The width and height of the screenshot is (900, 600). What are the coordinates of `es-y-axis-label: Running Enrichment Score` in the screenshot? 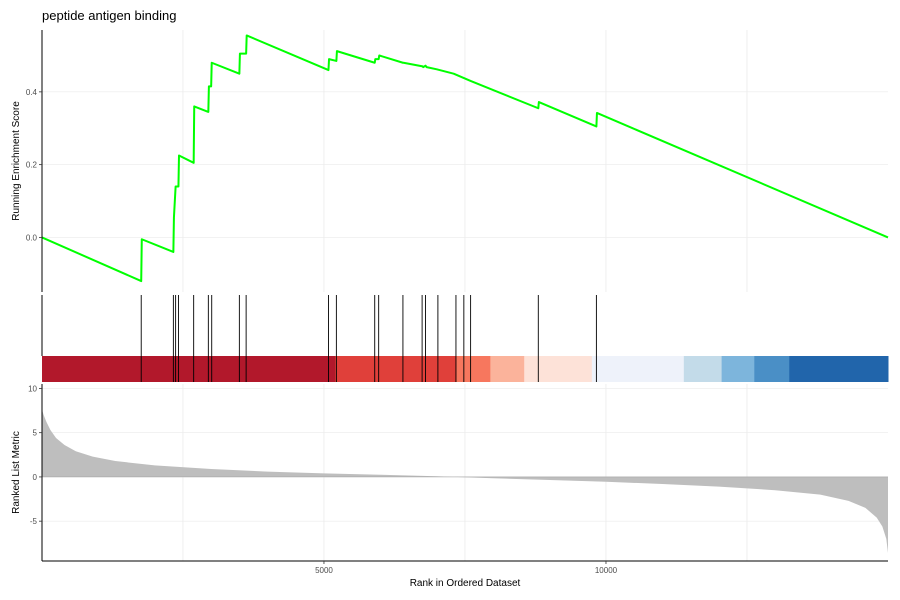 It's located at (16, 161).